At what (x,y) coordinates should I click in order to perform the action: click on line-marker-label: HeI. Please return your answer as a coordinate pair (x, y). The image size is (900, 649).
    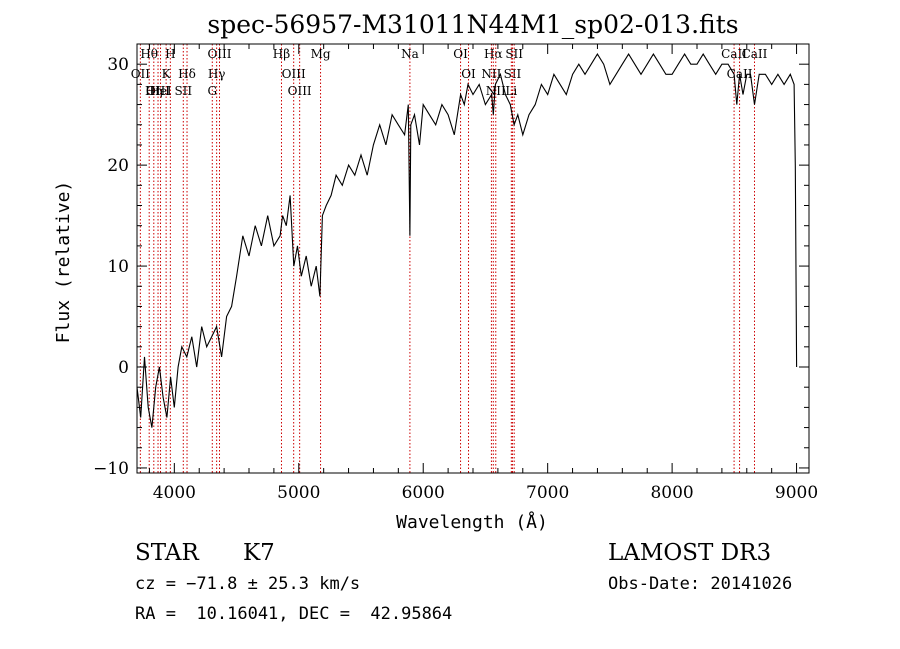
    Looking at the image, I should click on (160, 91).